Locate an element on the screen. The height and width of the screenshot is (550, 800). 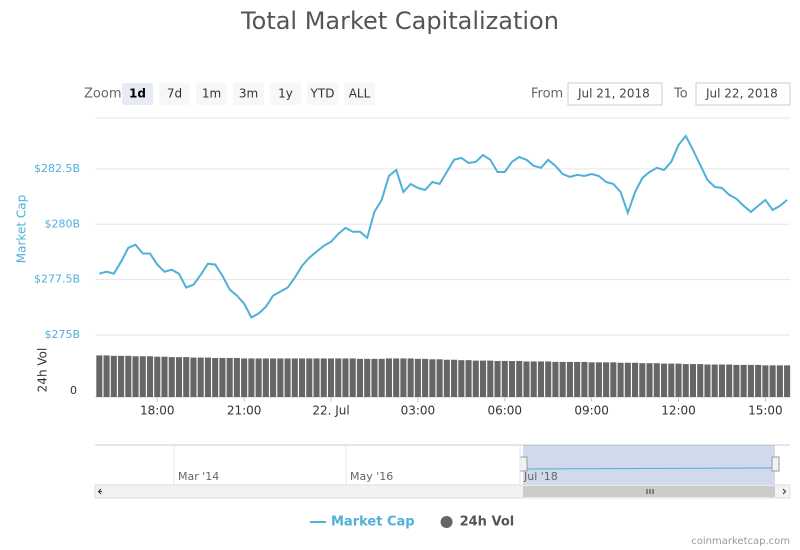
x-tick-label: 22. Jul is located at coordinates (330, 411).